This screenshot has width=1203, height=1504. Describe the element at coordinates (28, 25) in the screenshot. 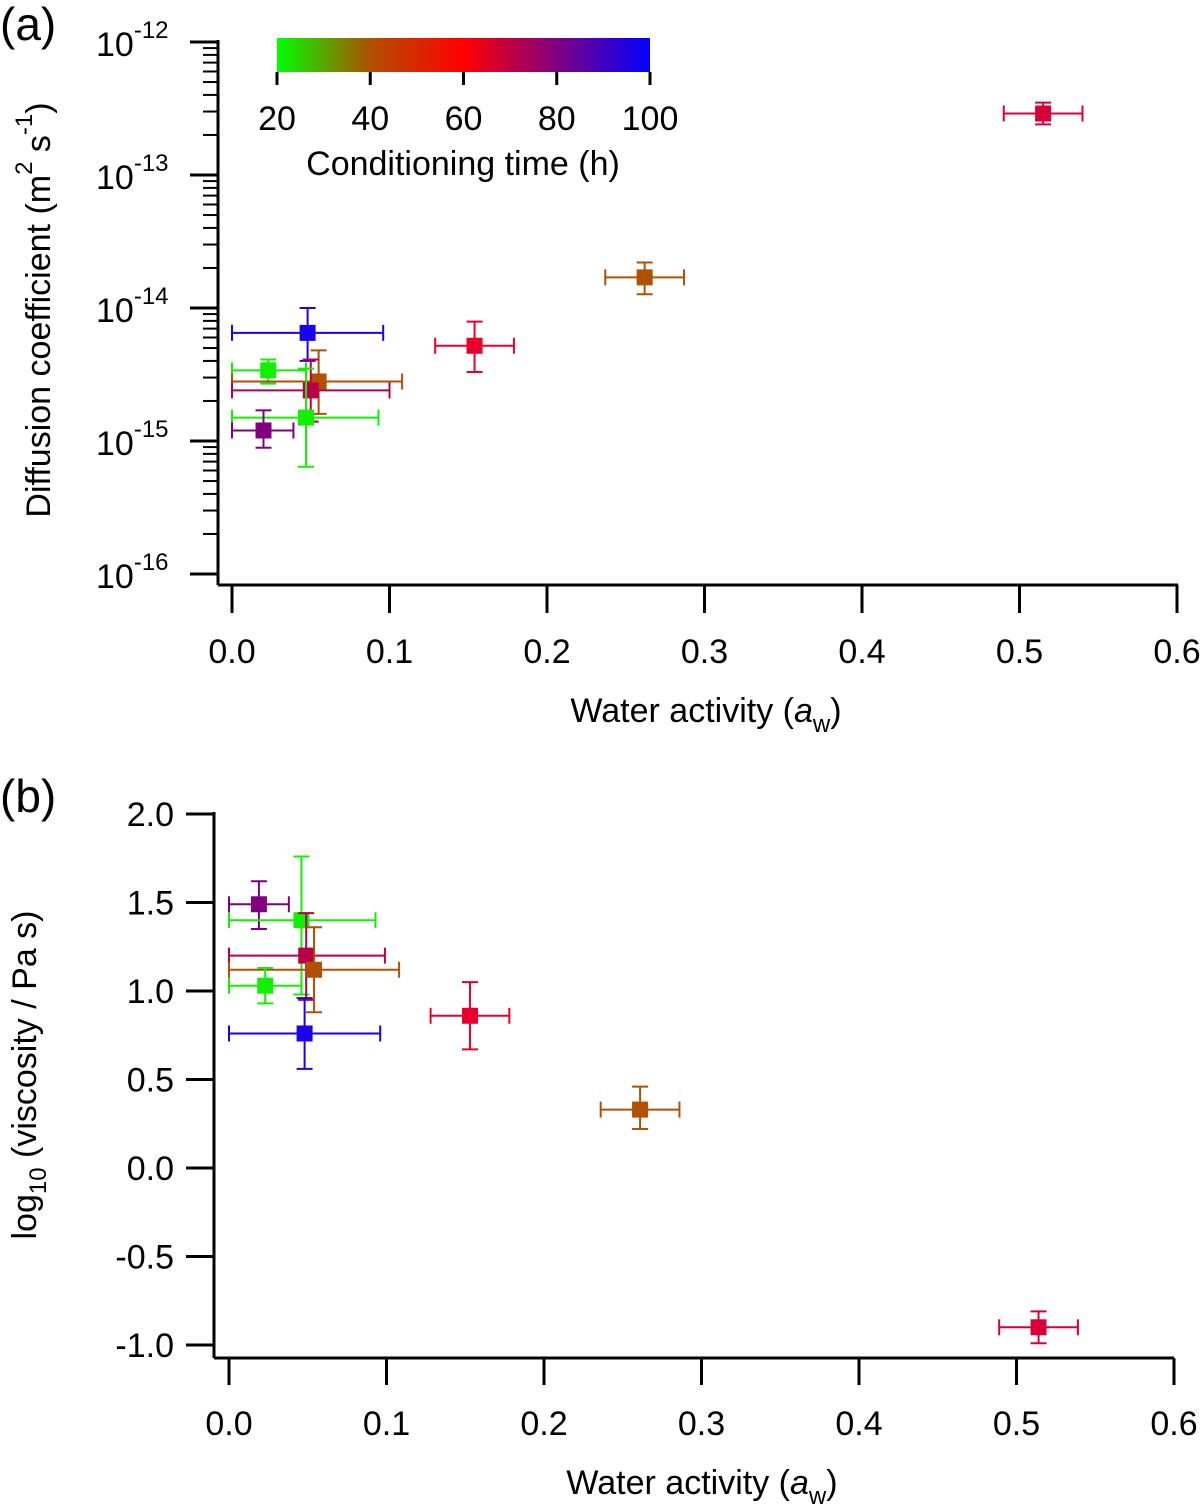

I see `panel-label-a: (a)` at that location.